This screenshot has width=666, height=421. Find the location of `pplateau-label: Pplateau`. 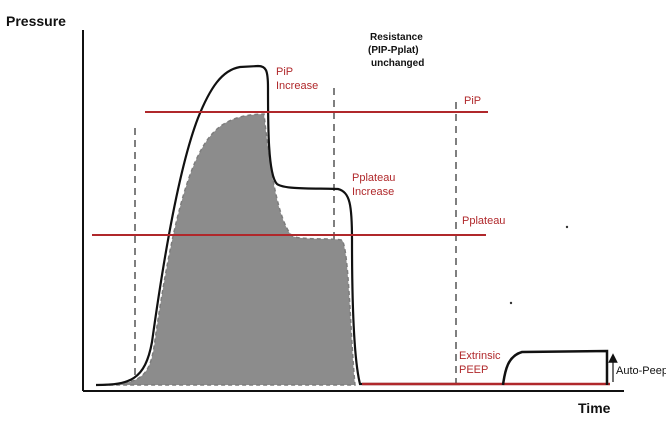

pplateau-label: Pplateau is located at coordinates (483, 221).